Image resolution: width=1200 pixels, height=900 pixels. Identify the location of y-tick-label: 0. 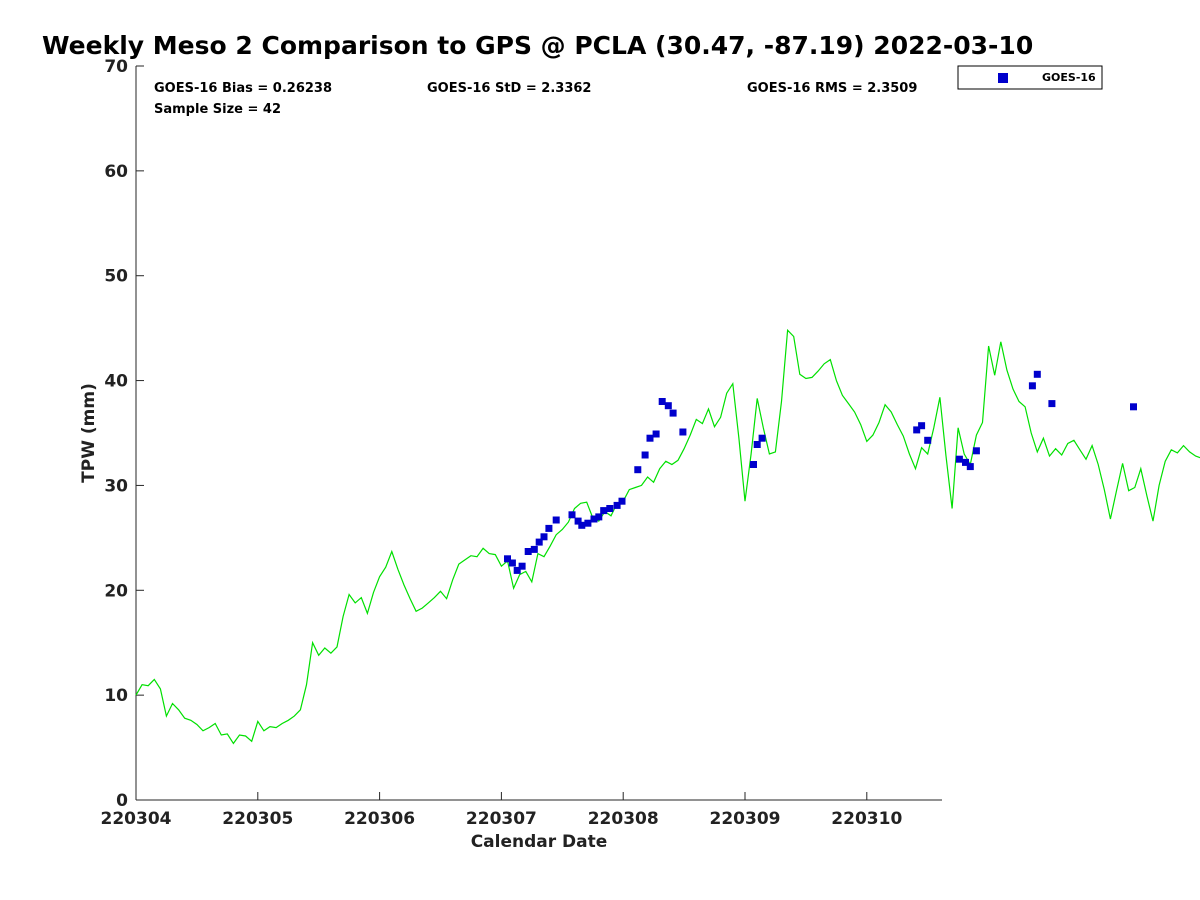
(122, 801).